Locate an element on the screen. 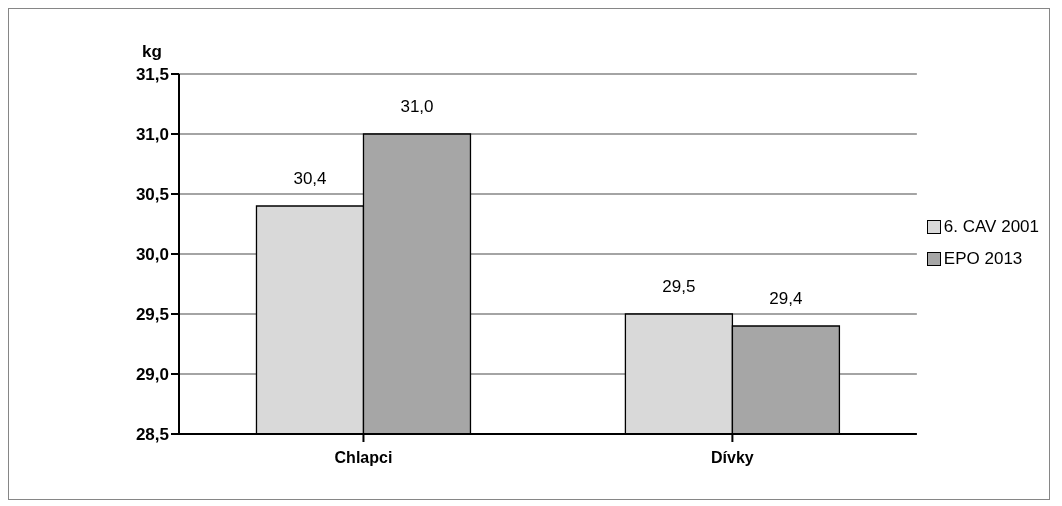 Image resolution: width=1062 pixels, height=506 pixels. y-tick-label: 30,5 is located at coordinates (152, 195).